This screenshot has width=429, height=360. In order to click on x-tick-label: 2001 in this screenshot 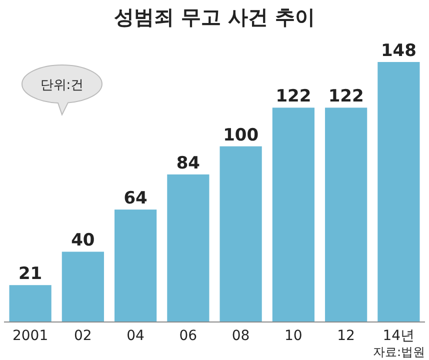, I will do `click(30, 336)`.